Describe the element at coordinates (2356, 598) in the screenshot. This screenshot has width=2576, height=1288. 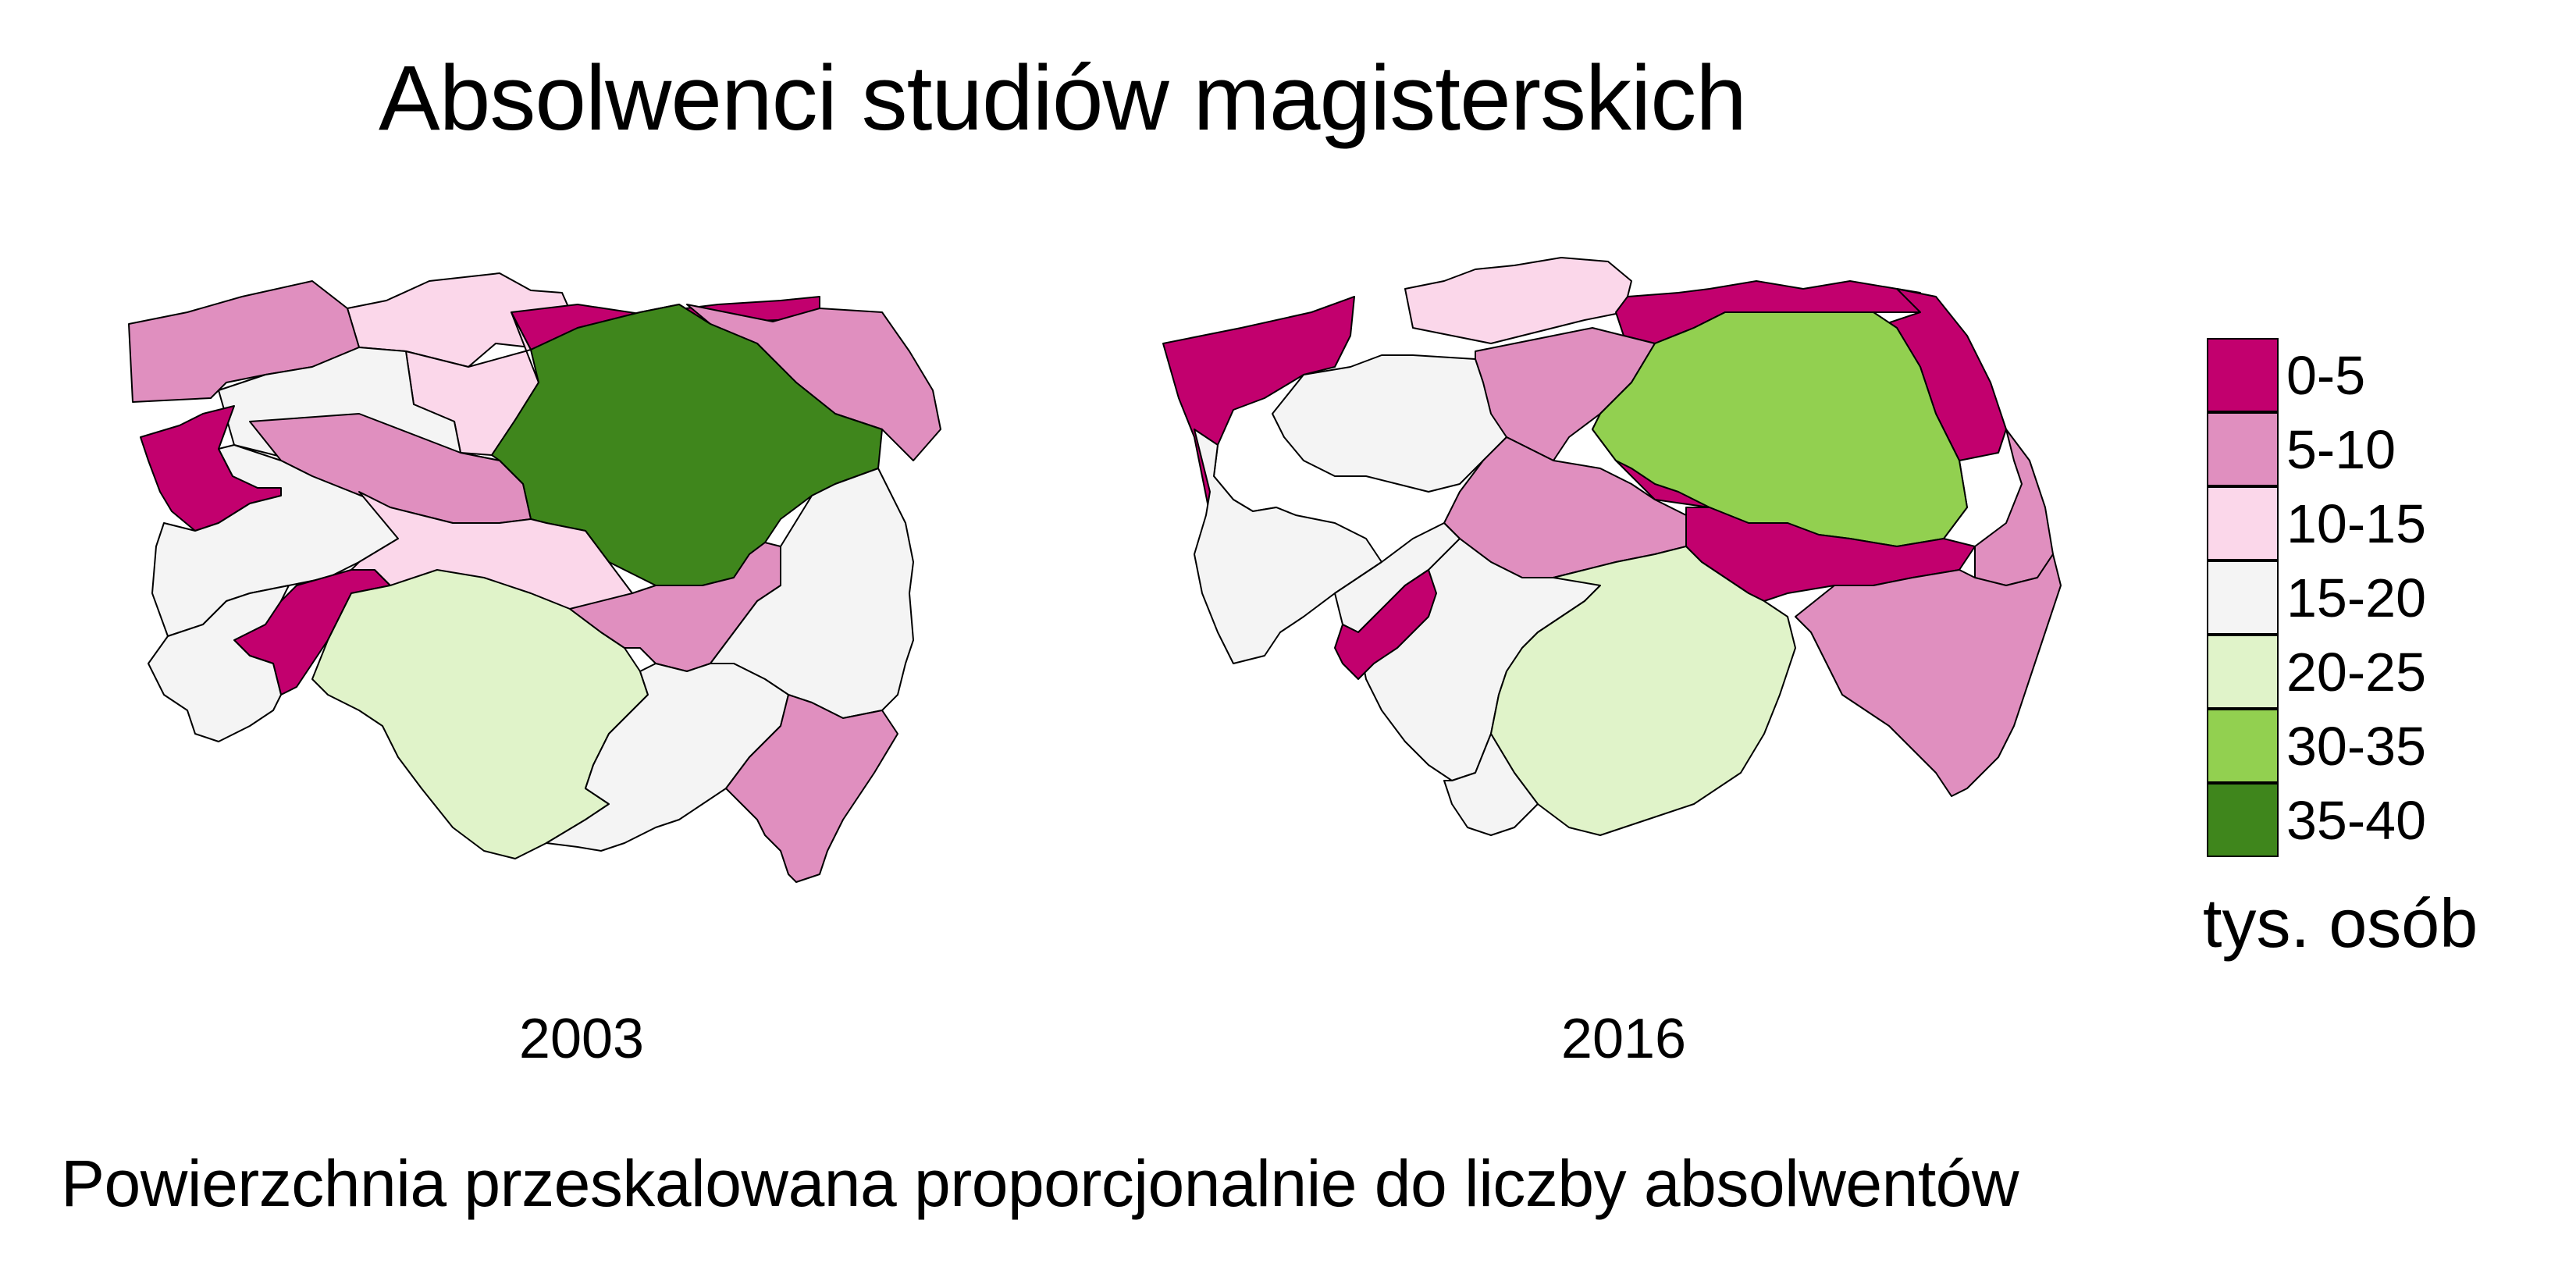
I see `legend-label: 15-20` at that location.